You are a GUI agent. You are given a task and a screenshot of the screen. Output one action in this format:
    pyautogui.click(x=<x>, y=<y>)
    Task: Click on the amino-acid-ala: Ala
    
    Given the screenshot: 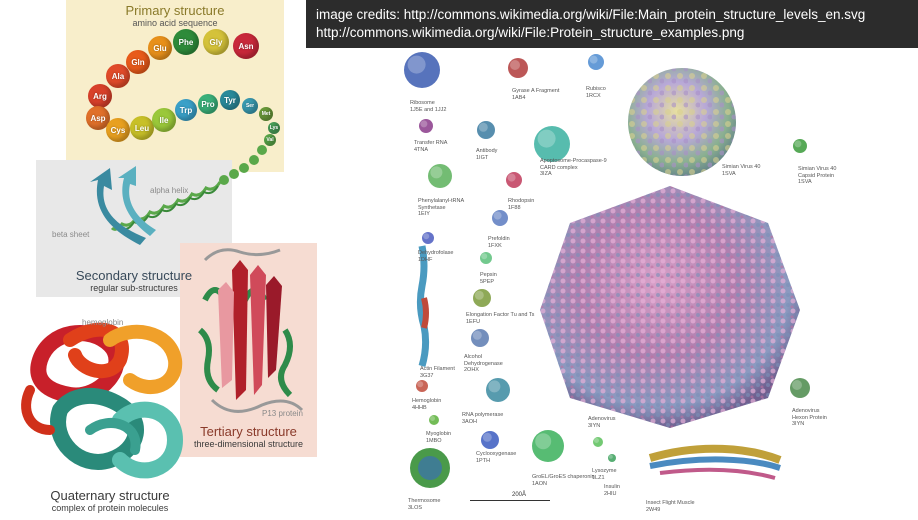 What is the action you would take?
    pyautogui.click(x=118, y=76)
    